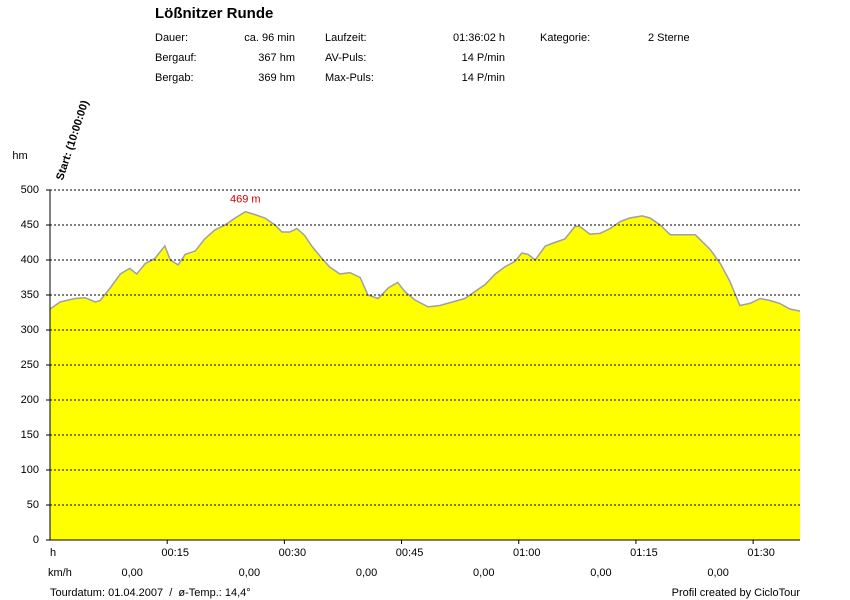 Image resolution: width=850 pixels, height=600 pixels. I want to click on stat-label: Dauer:, so click(171, 38).